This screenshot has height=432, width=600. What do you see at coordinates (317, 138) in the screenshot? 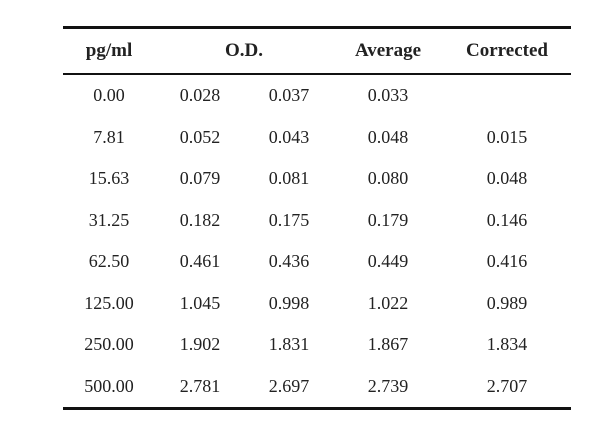
I see `table-row: 7.81 0.052 0.043 0.048 0.015` at bounding box center [317, 138].